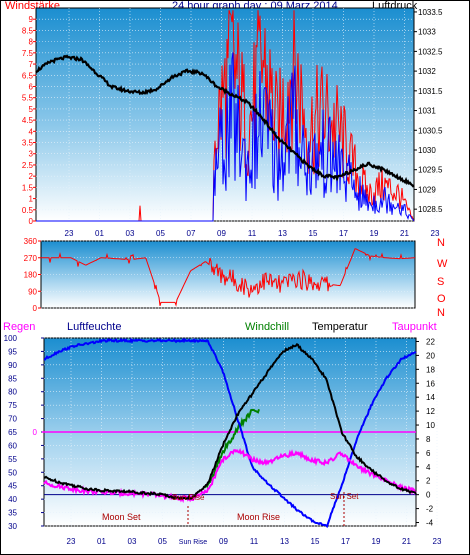  I want to click on wind-tick-label: 3.5, so click(28, 143).